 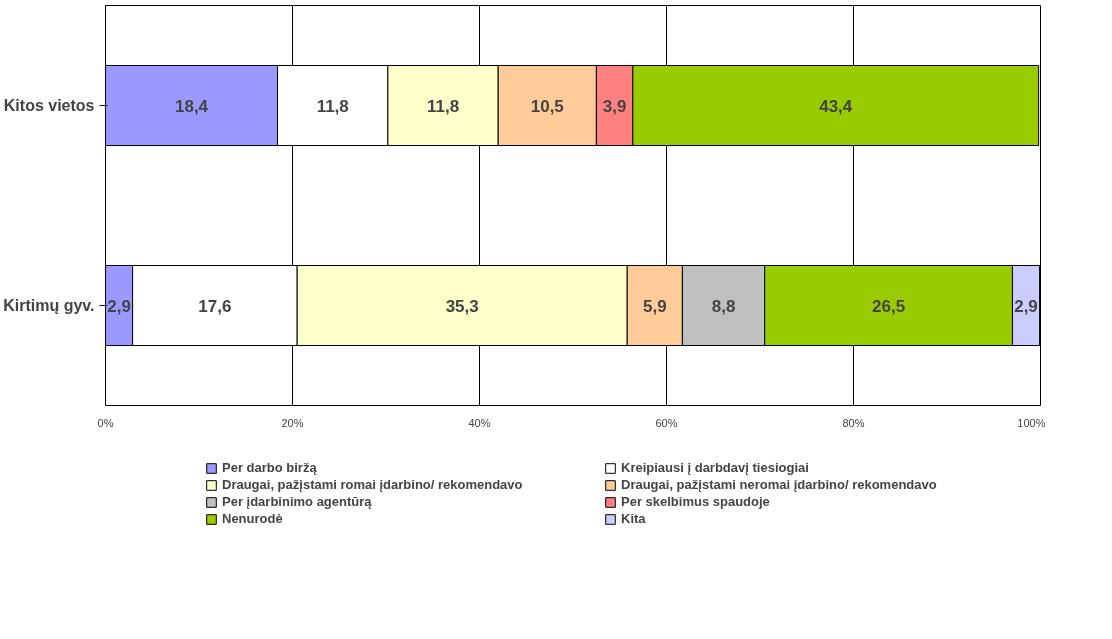 I want to click on x-tick-label: 40%, so click(x=479, y=422).